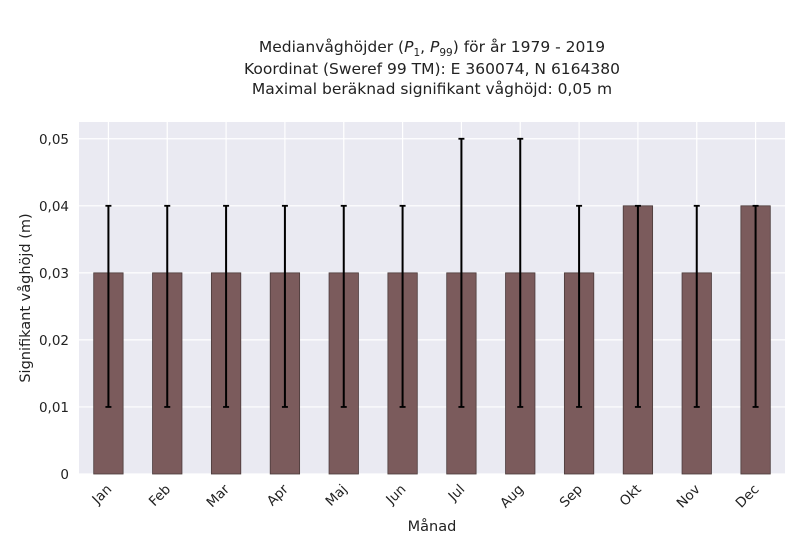 This screenshot has width=800, height=550. Describe the element at coordinates (278, 495) in the screenshot. I see `x-tick-label-apr: Apr` at that location.